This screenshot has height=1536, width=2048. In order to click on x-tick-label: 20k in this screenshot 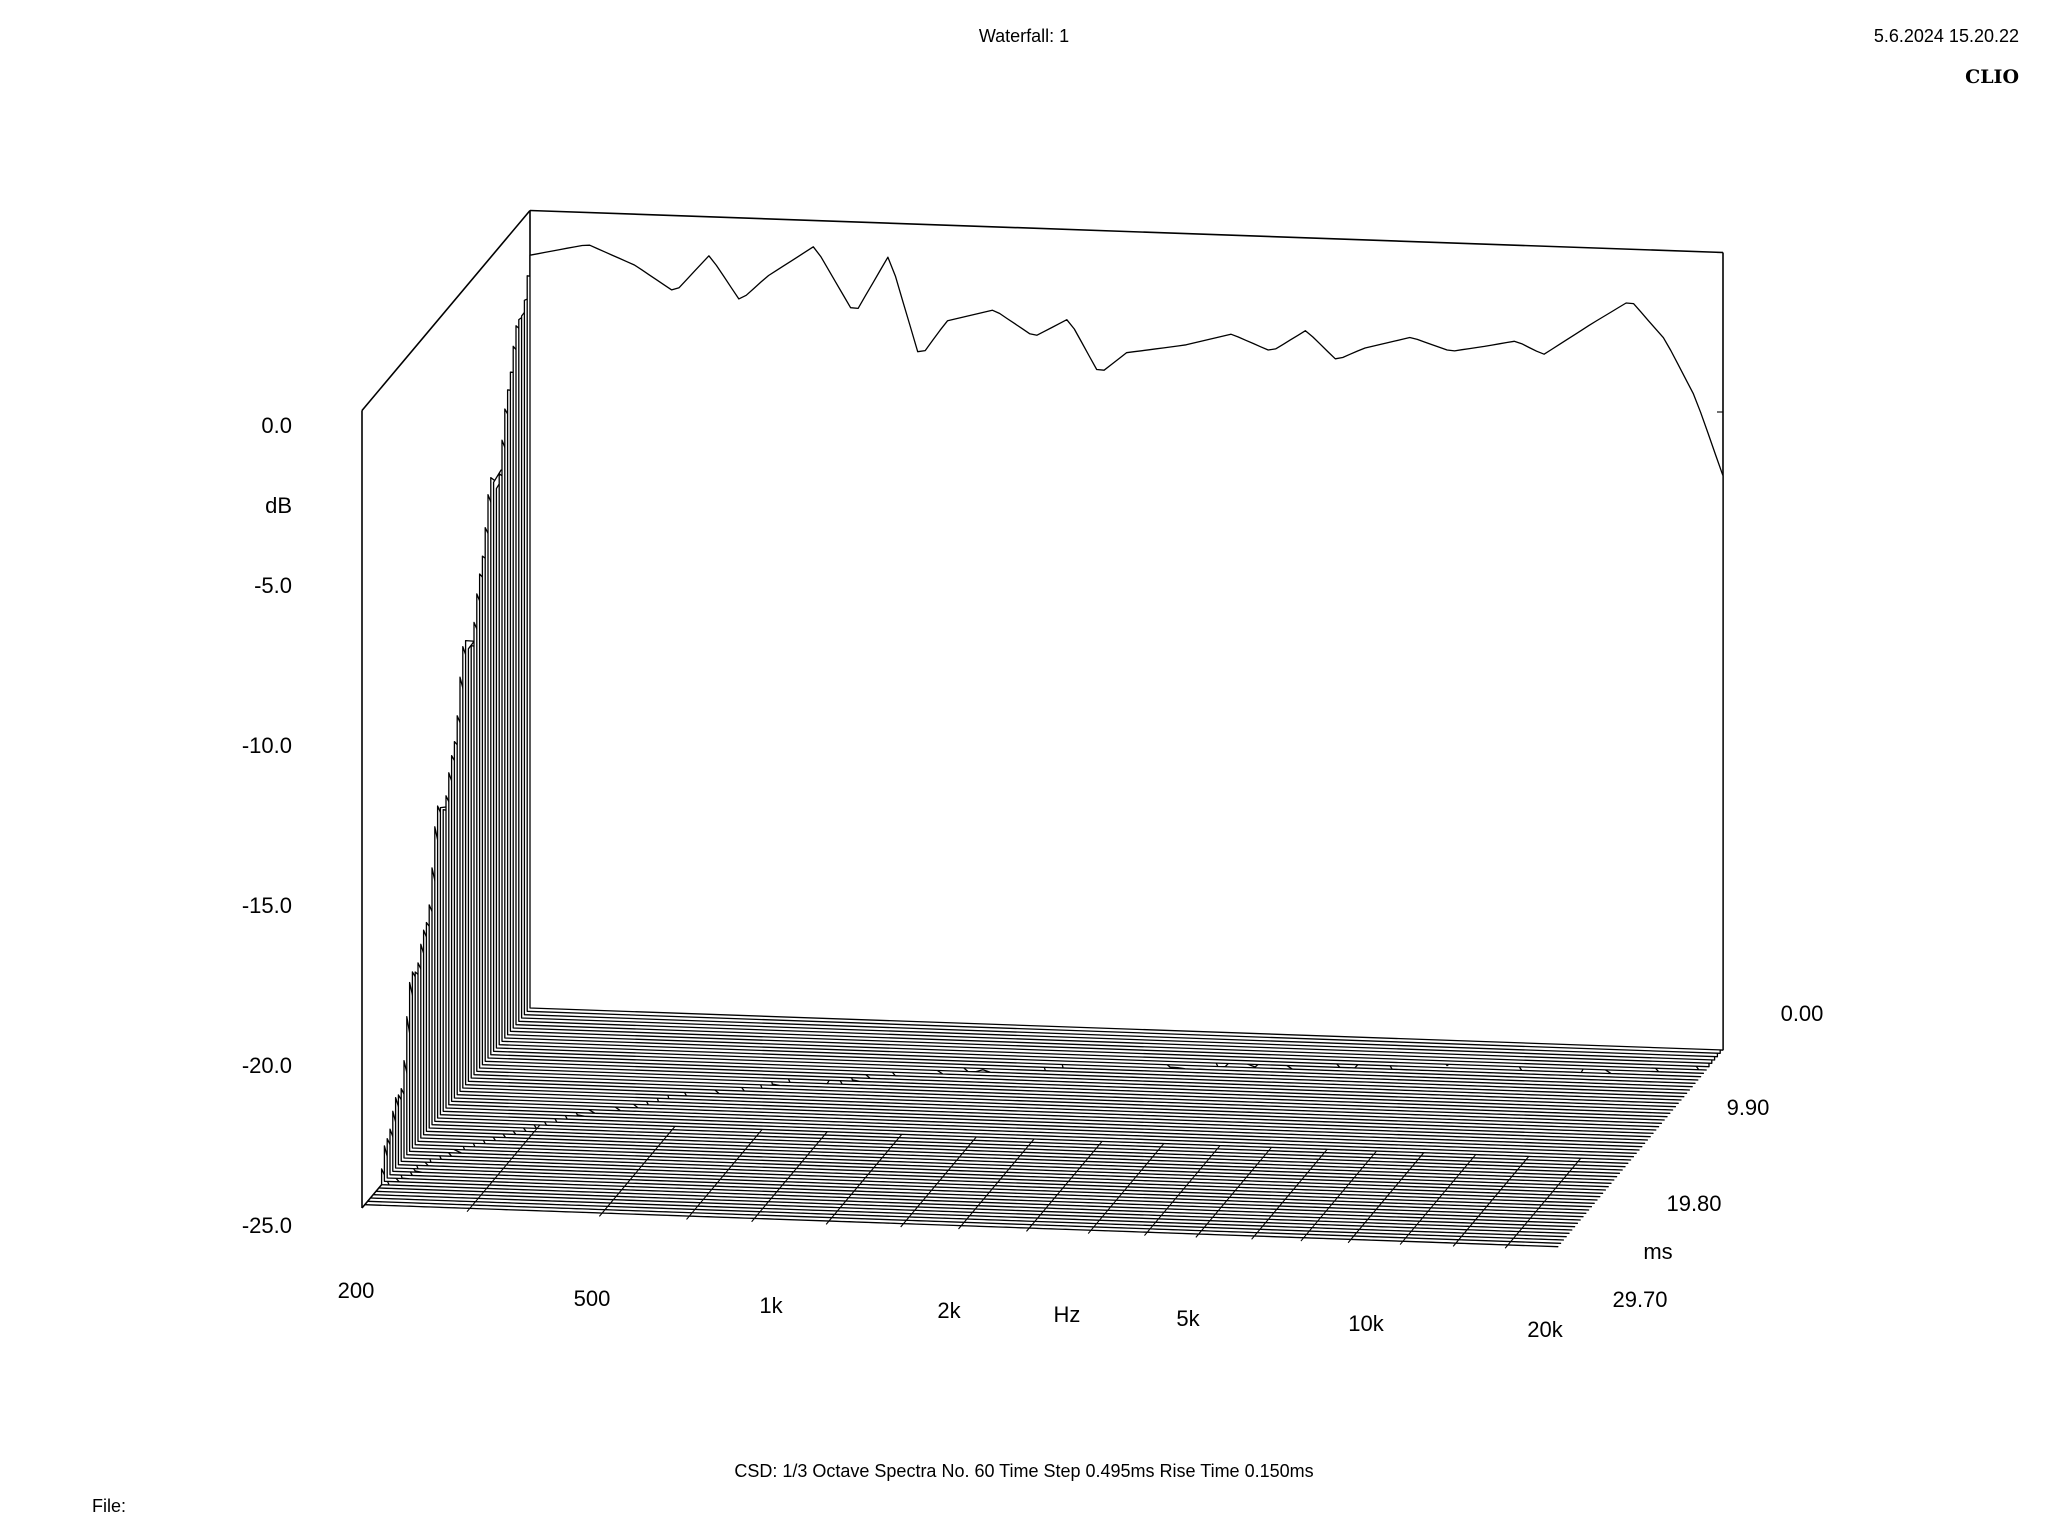, I will do `click(1545, 1329)`.